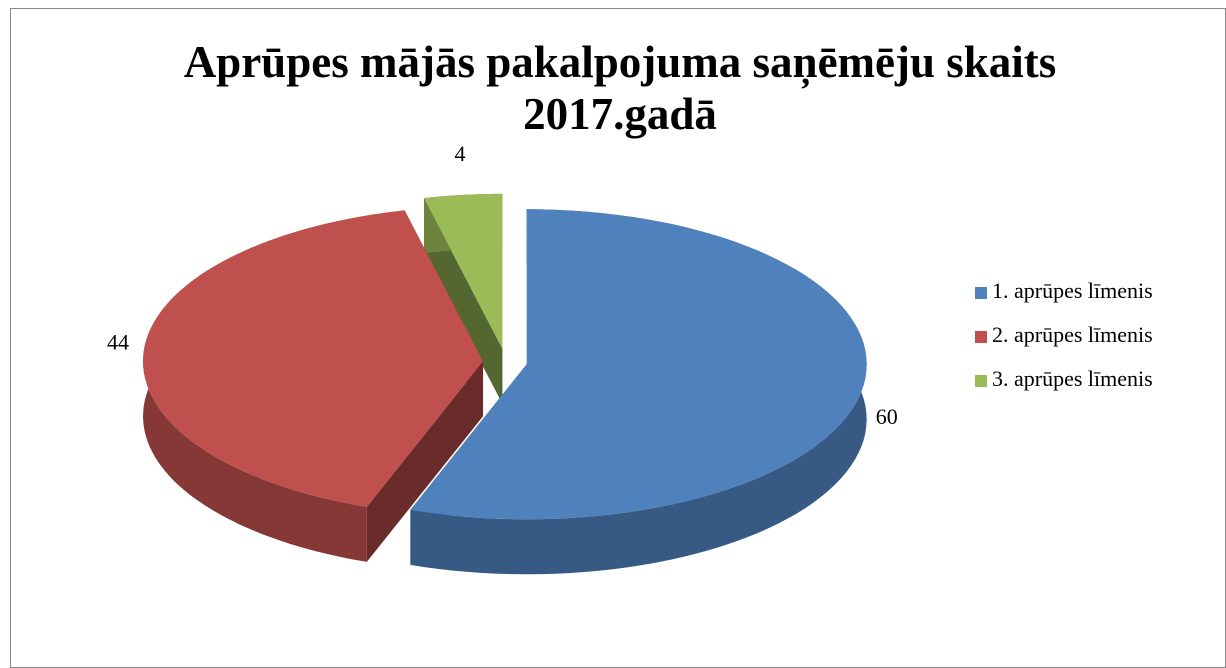 This screenshot has width=1226, height=668. Describe the element at coordinates (1072, 334) in the screenshot. I see `legend-label: 2. aprūpes līmenis` at that location.